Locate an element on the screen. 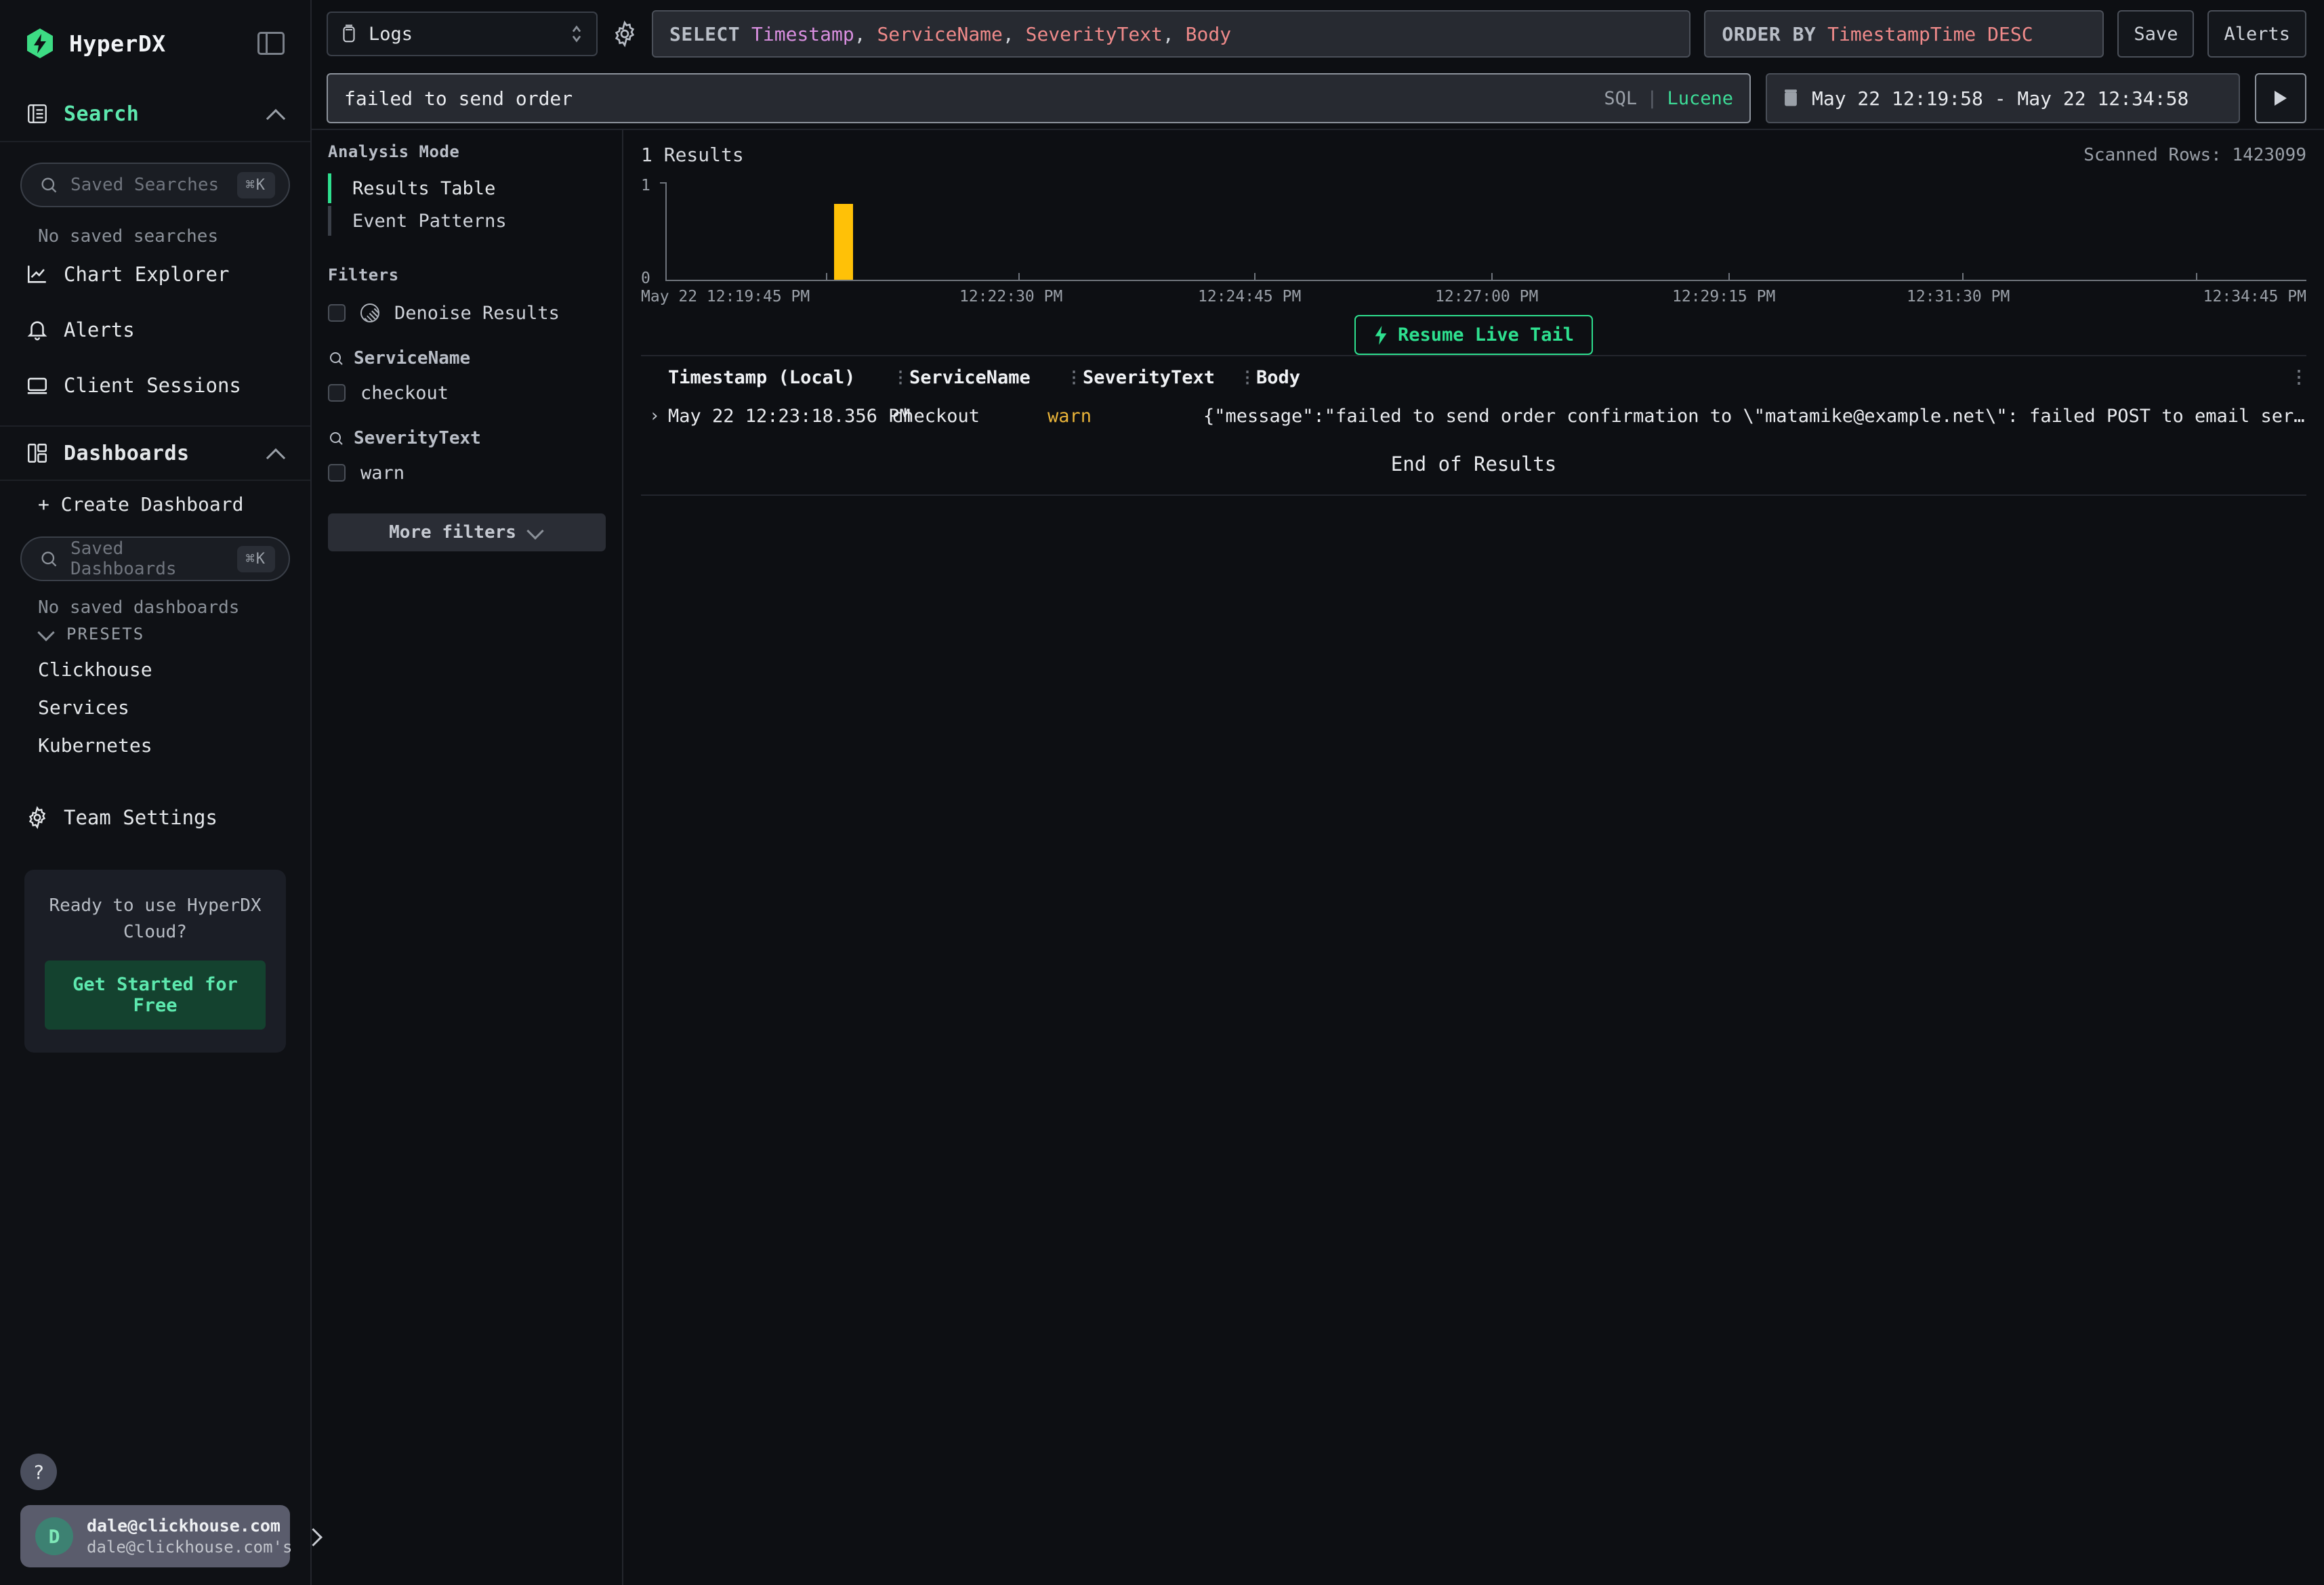 Image resolution: width=2324 pixels, height=1585 pixels. analysis-mode-event-patterns: Event Patterns is located at coordinates (467, 221).